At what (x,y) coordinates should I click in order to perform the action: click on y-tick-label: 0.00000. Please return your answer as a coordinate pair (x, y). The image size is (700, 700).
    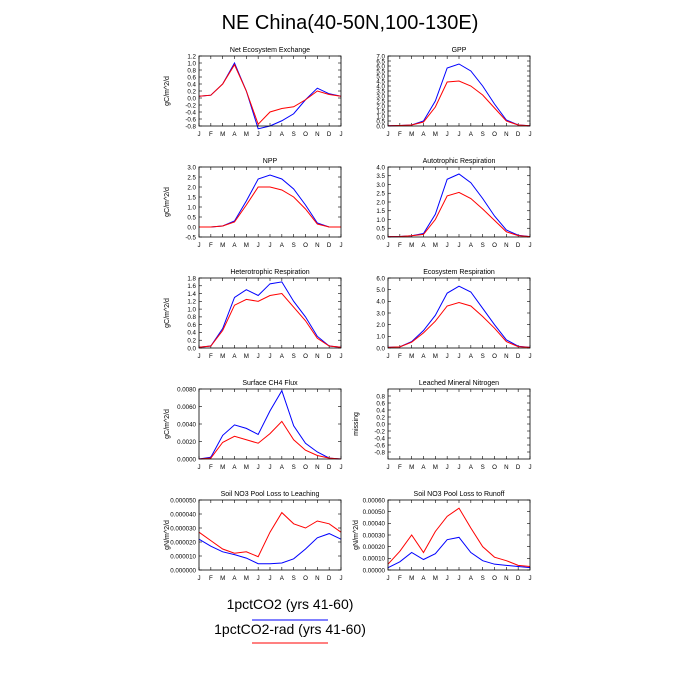
    Looking at the image, I should click on (374, 570).